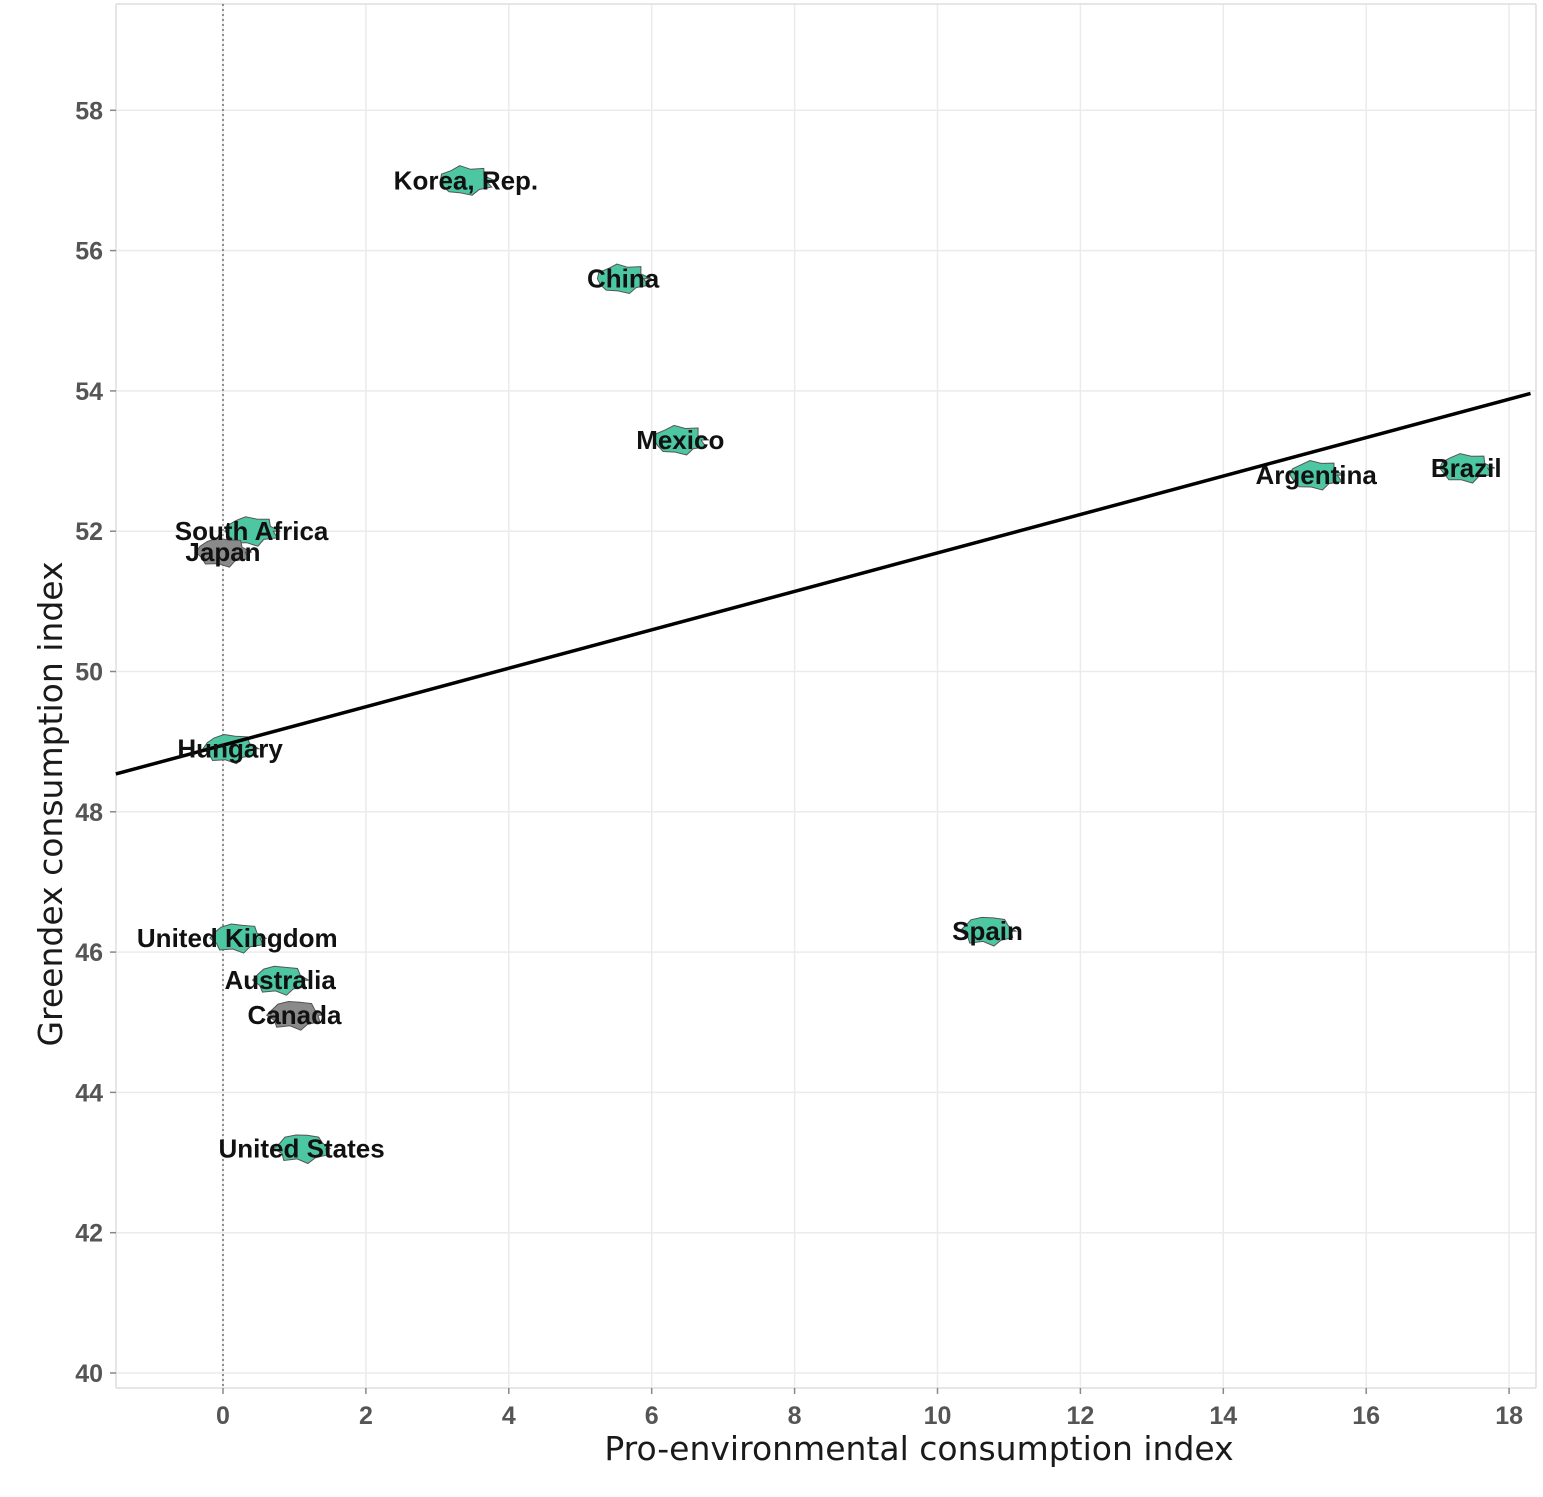  What do you see at coordinates (50, 803) in the screenshot?
I see `y-axis-title: Greendex consumption index` at bounding box center [50, 803].